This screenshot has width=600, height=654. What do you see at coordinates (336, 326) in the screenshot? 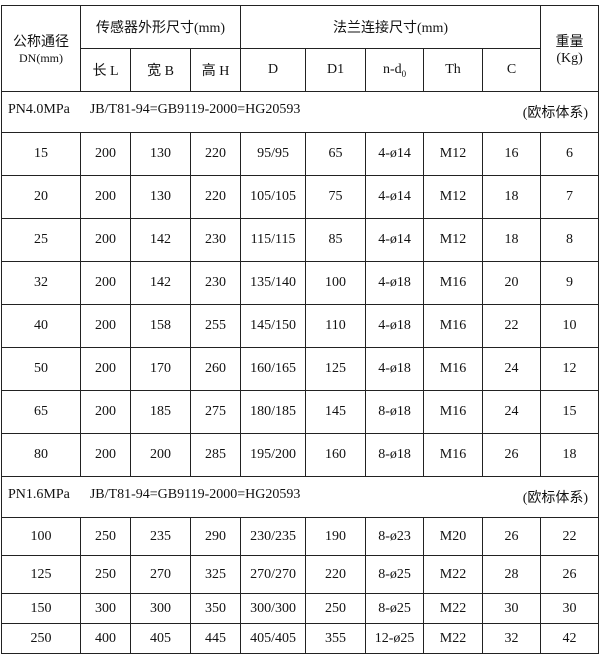
I see `table-cell: 110` at bounding box center [336, 326].